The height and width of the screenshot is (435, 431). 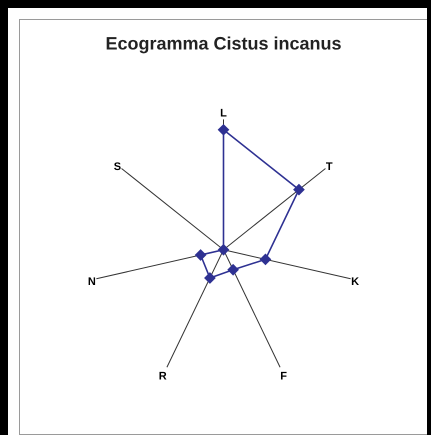 What do you see at coordinates (118, 166) in the screenshot?
I see `spoke-label: S` at bounding box center [118, 166].